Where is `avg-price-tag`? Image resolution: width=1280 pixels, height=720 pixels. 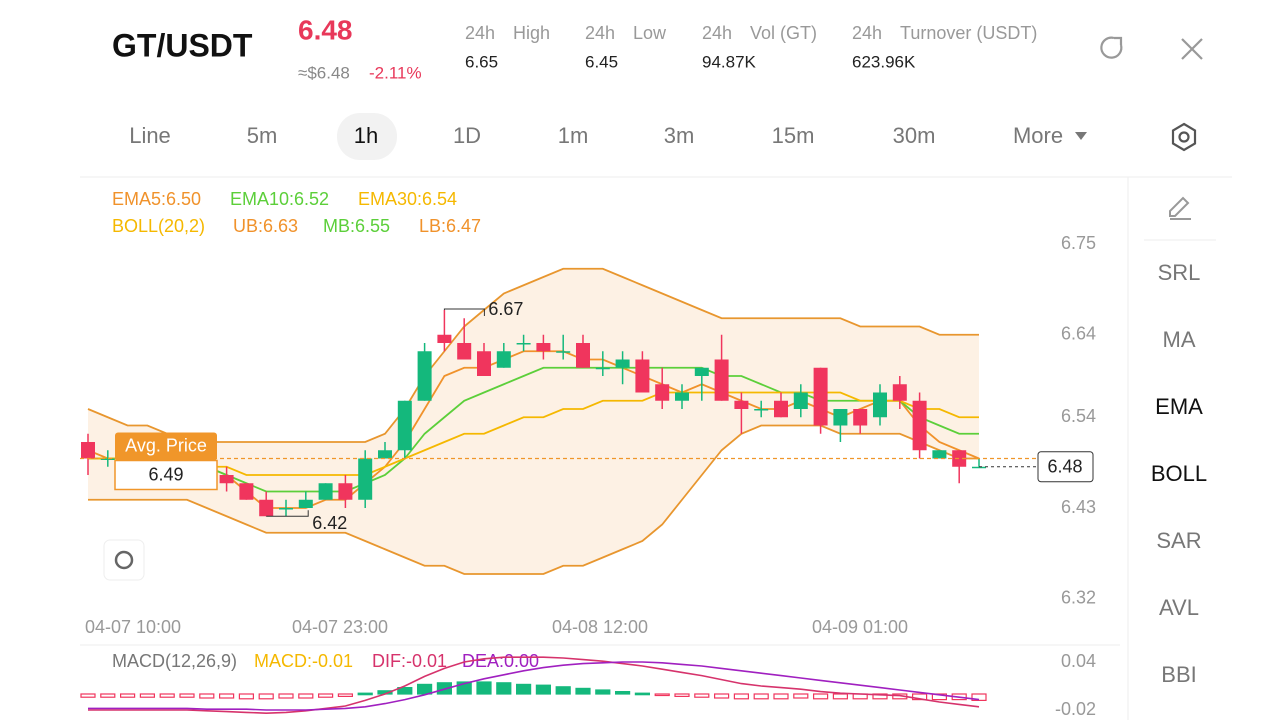 avg-price-tag is located at coordinates (166, 446).